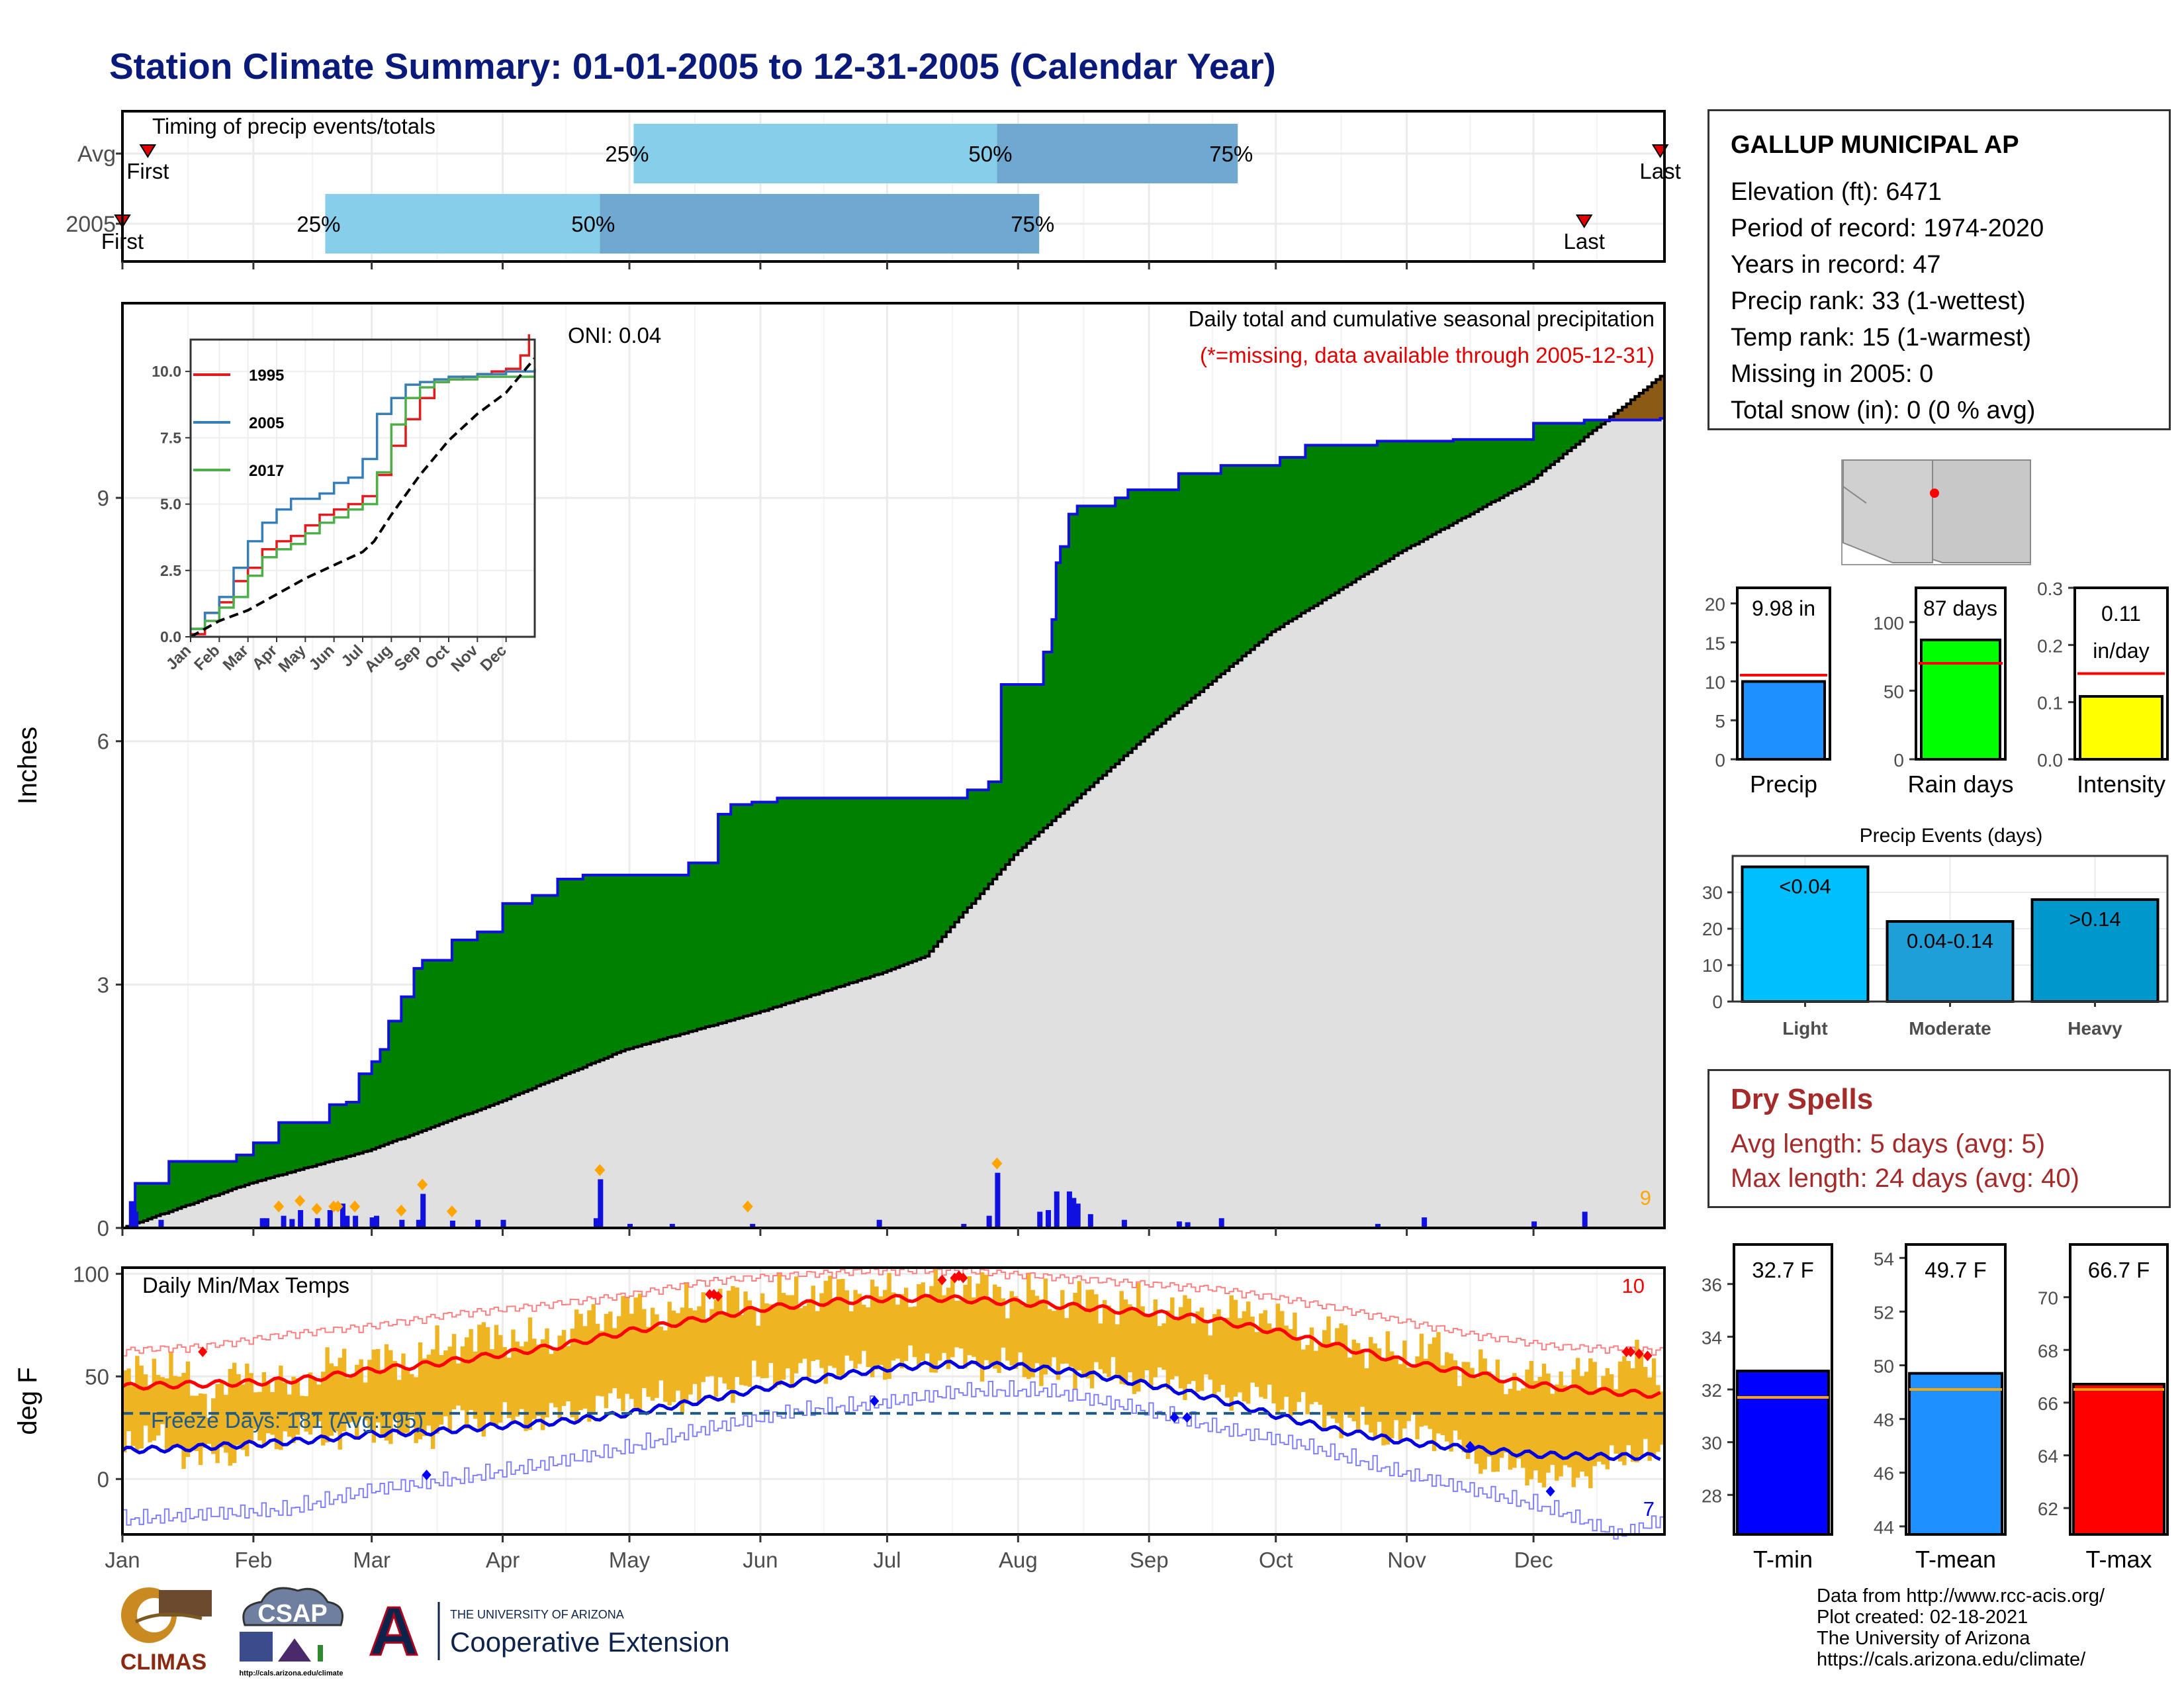 This screenshot has width=2184, height=1688. Describe the element at coordinates (2095, 950) in the screenshot. I see `event-bar-heavy` at that location.